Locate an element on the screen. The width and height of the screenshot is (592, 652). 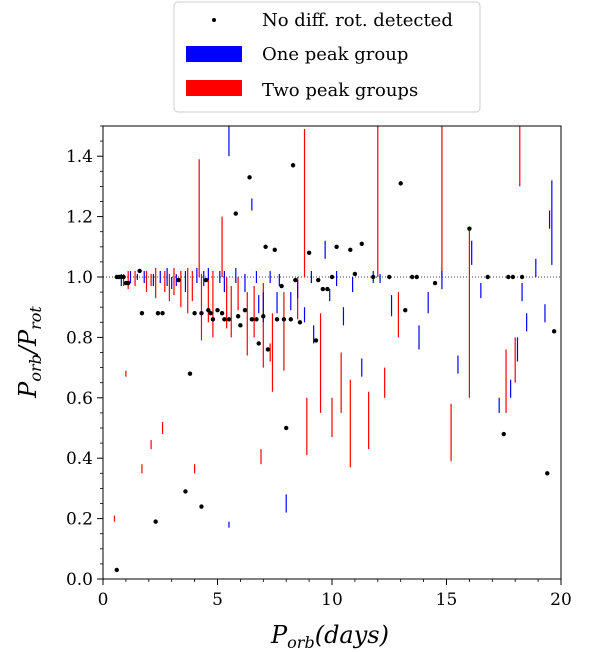
x-tick-label: 20 is located at coordinates (561, 600).